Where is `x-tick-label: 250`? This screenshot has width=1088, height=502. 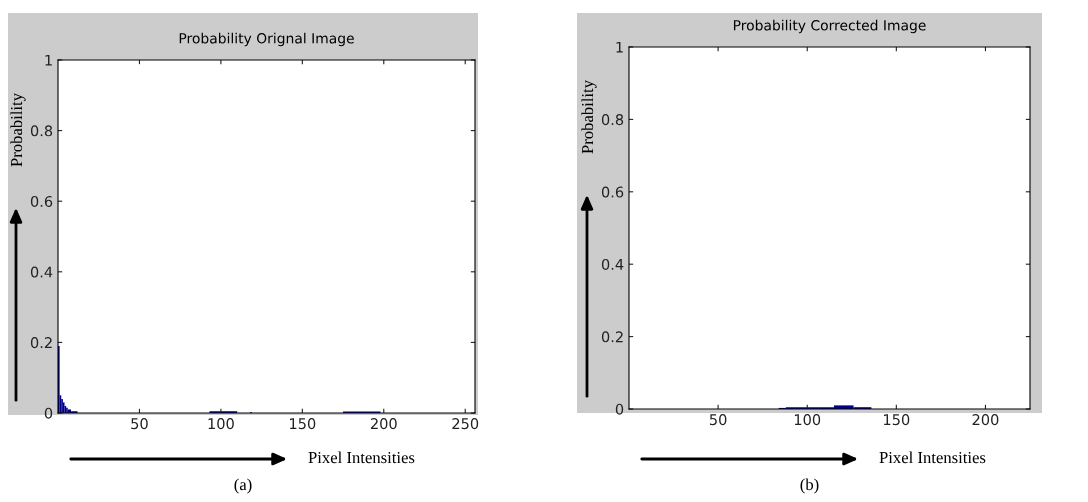 x-tick-label: 250 is located at coordinates (465, 424).